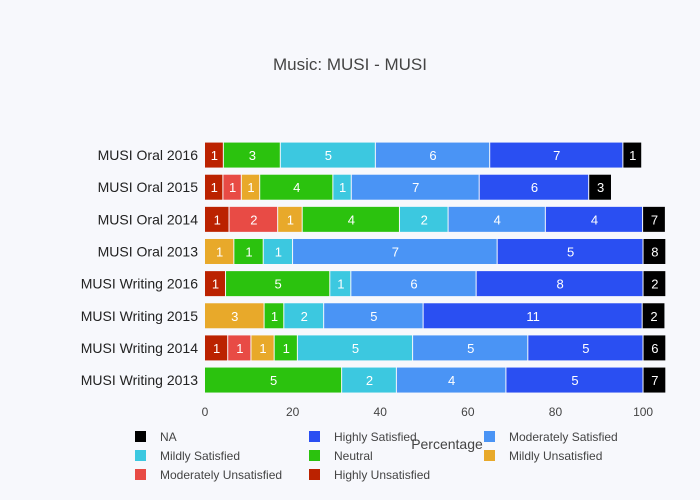 Image resolution: width=700 pixels, height=500 pixels. I want to click on legend-label: NA, so click(168, 437).